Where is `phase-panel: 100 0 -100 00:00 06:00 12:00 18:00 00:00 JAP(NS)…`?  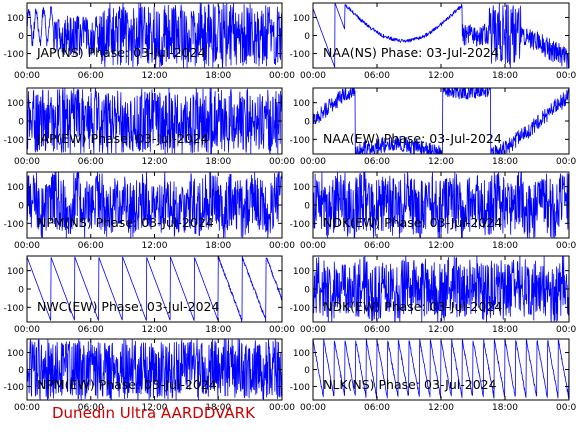
phase-panel: 100 0 -100 00:00 06:00 12:00 18:00 00:00 JAP(NS)… is located at coordinates (149, 41).